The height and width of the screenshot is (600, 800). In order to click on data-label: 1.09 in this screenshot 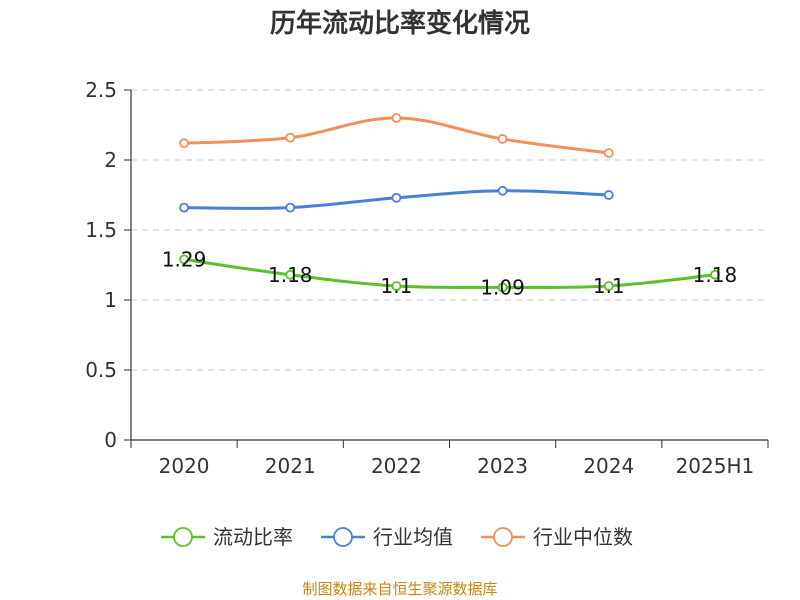, I will do `click(502, 287)`.